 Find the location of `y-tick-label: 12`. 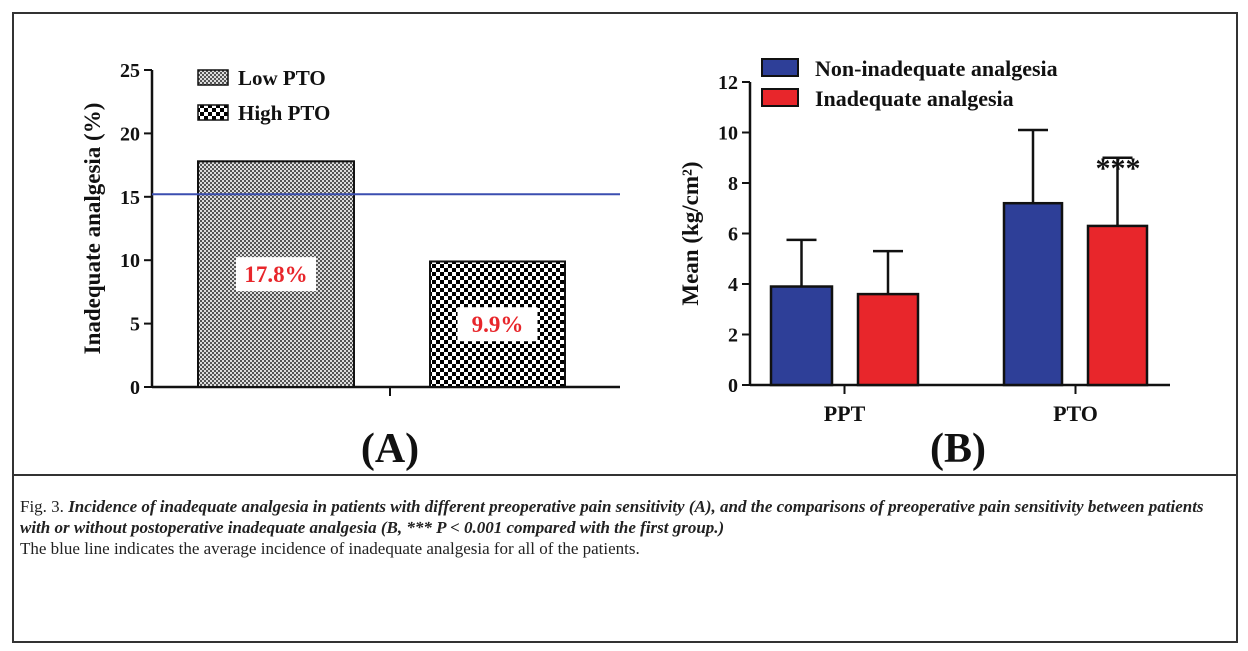

y-tick-label: 12 is located at coordinates (728, 83).